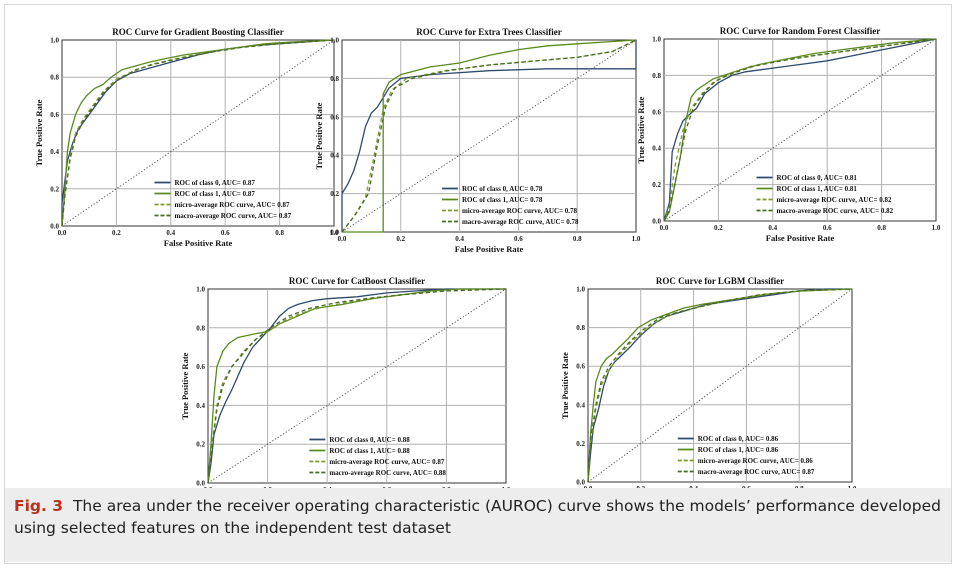 The width and height of the screenshot is (956, 568). I want to click on legend-entry: micro-average ROC curve, AUC= 0.78, so click(520, 211).